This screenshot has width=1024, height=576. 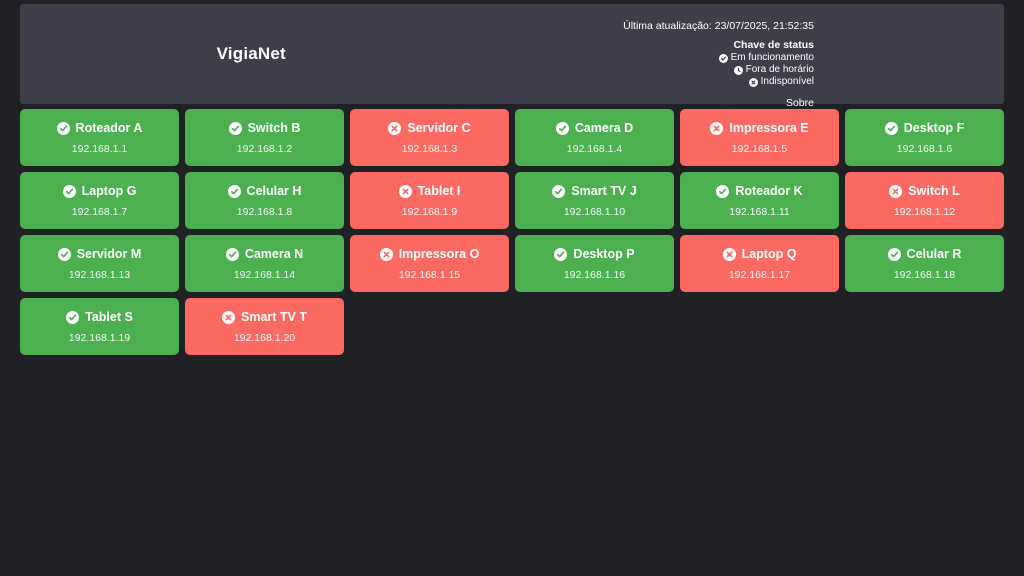 I want to click on device-card: Servidor C 192.168.1.3, so click(x=429, y=137).